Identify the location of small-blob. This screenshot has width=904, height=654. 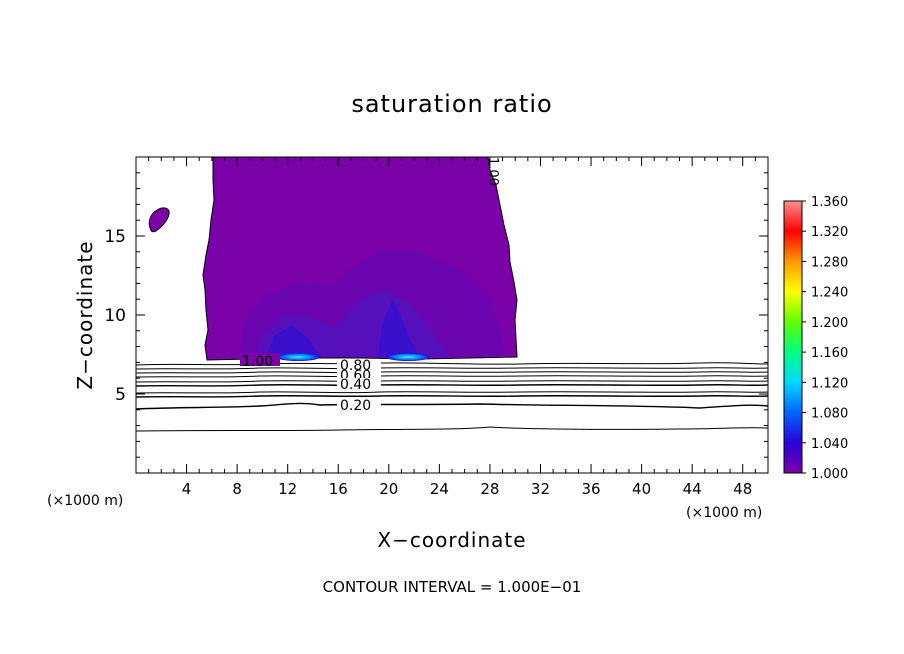
(159, 220).